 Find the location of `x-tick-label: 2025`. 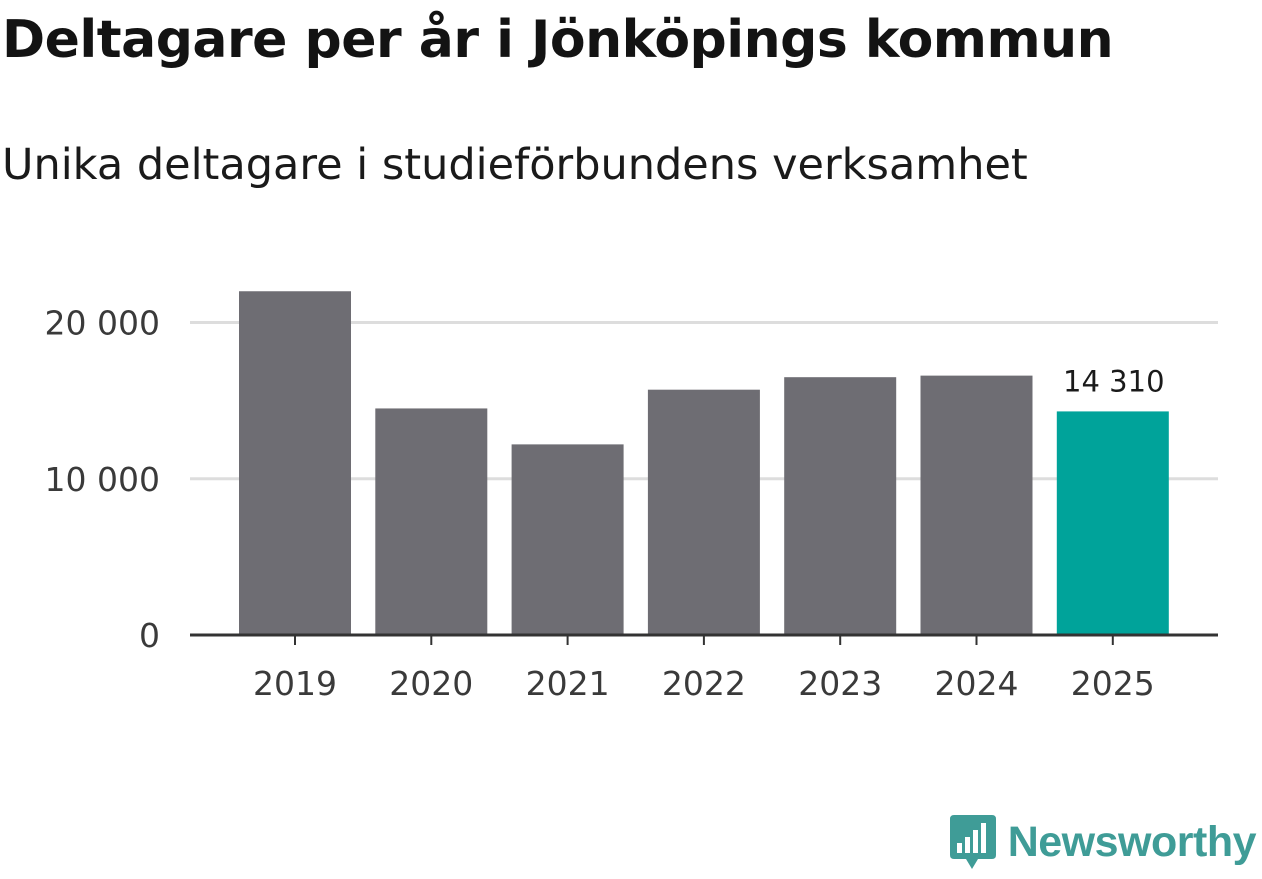

x-tick-label: 2025 is located at coordinates (1113, 683).